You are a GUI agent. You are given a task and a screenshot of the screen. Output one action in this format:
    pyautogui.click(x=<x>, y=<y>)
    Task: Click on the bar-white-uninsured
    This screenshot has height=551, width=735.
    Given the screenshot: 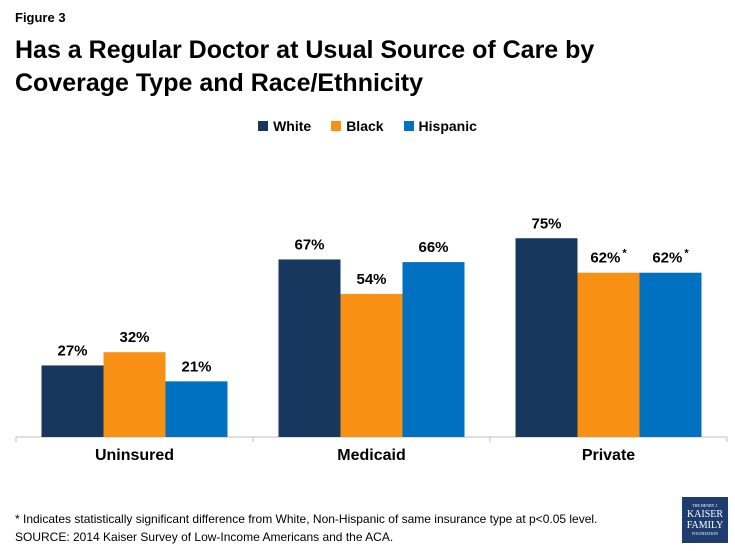 What is the action you would take?
    pyautogui.click(x=72, y=401)
    